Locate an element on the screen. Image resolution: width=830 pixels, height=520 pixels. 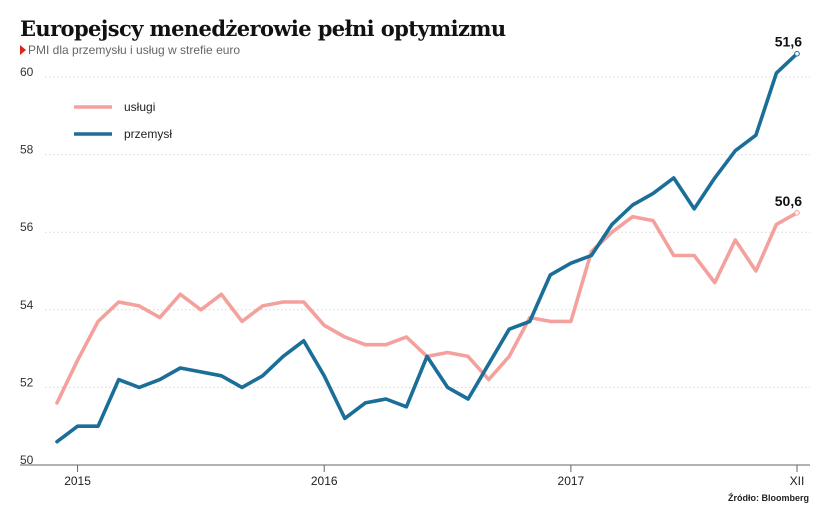
end-value-label-1: 51,6 is located at coordinates (788, 42).